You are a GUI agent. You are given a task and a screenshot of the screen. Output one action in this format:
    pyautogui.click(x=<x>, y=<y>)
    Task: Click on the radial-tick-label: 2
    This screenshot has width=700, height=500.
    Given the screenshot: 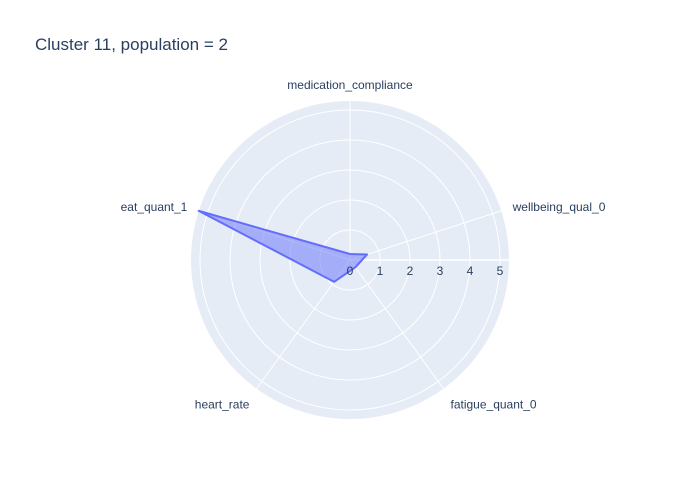 What is the action you would take?
    pyautogui.click(x=410, y=271)
    